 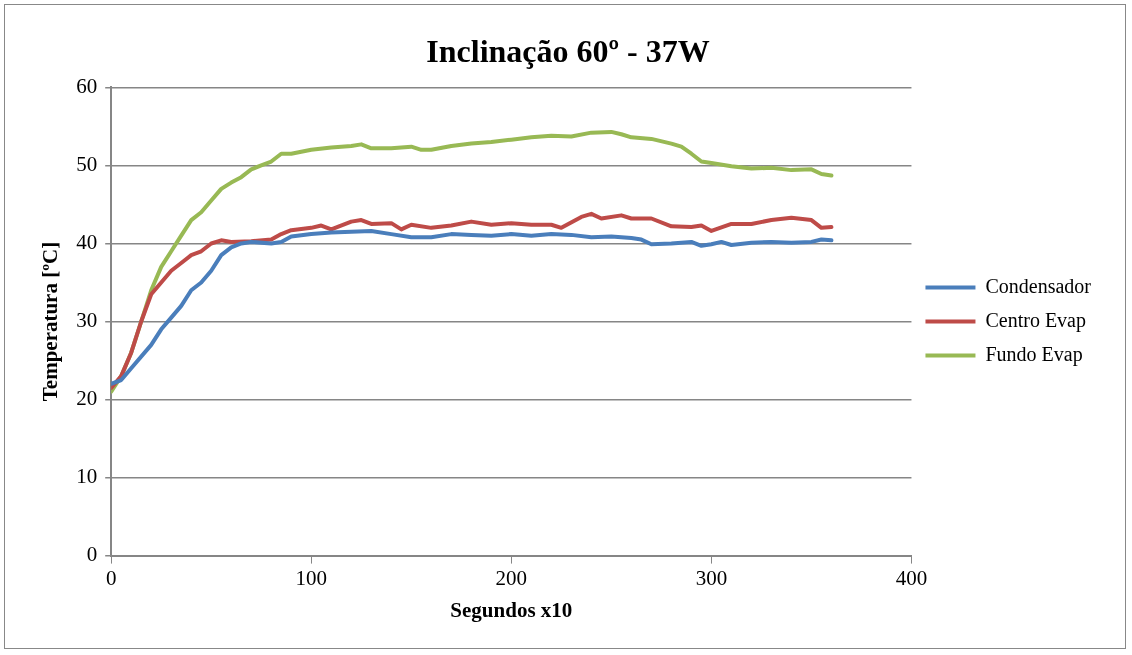 I want to click on y-tick-label: 20, so click(x=87, y=398).